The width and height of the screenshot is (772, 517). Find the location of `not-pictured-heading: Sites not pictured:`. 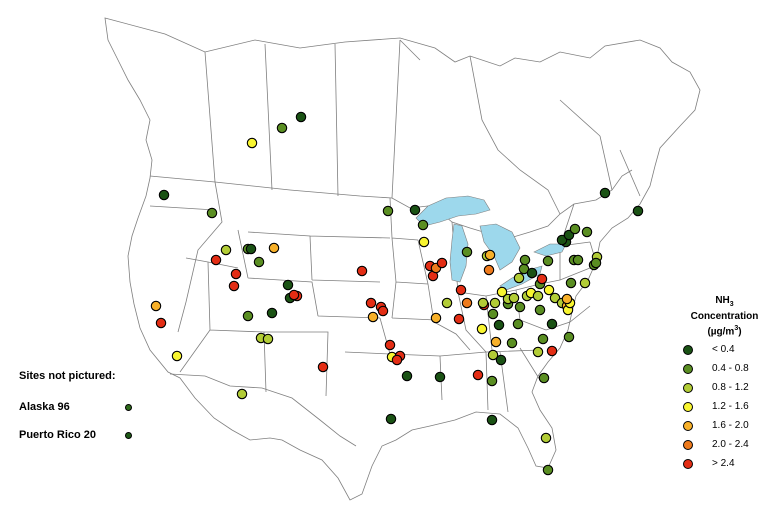

not-pictured-heading: Sites not pictured: is located at coordinates (67, 376).